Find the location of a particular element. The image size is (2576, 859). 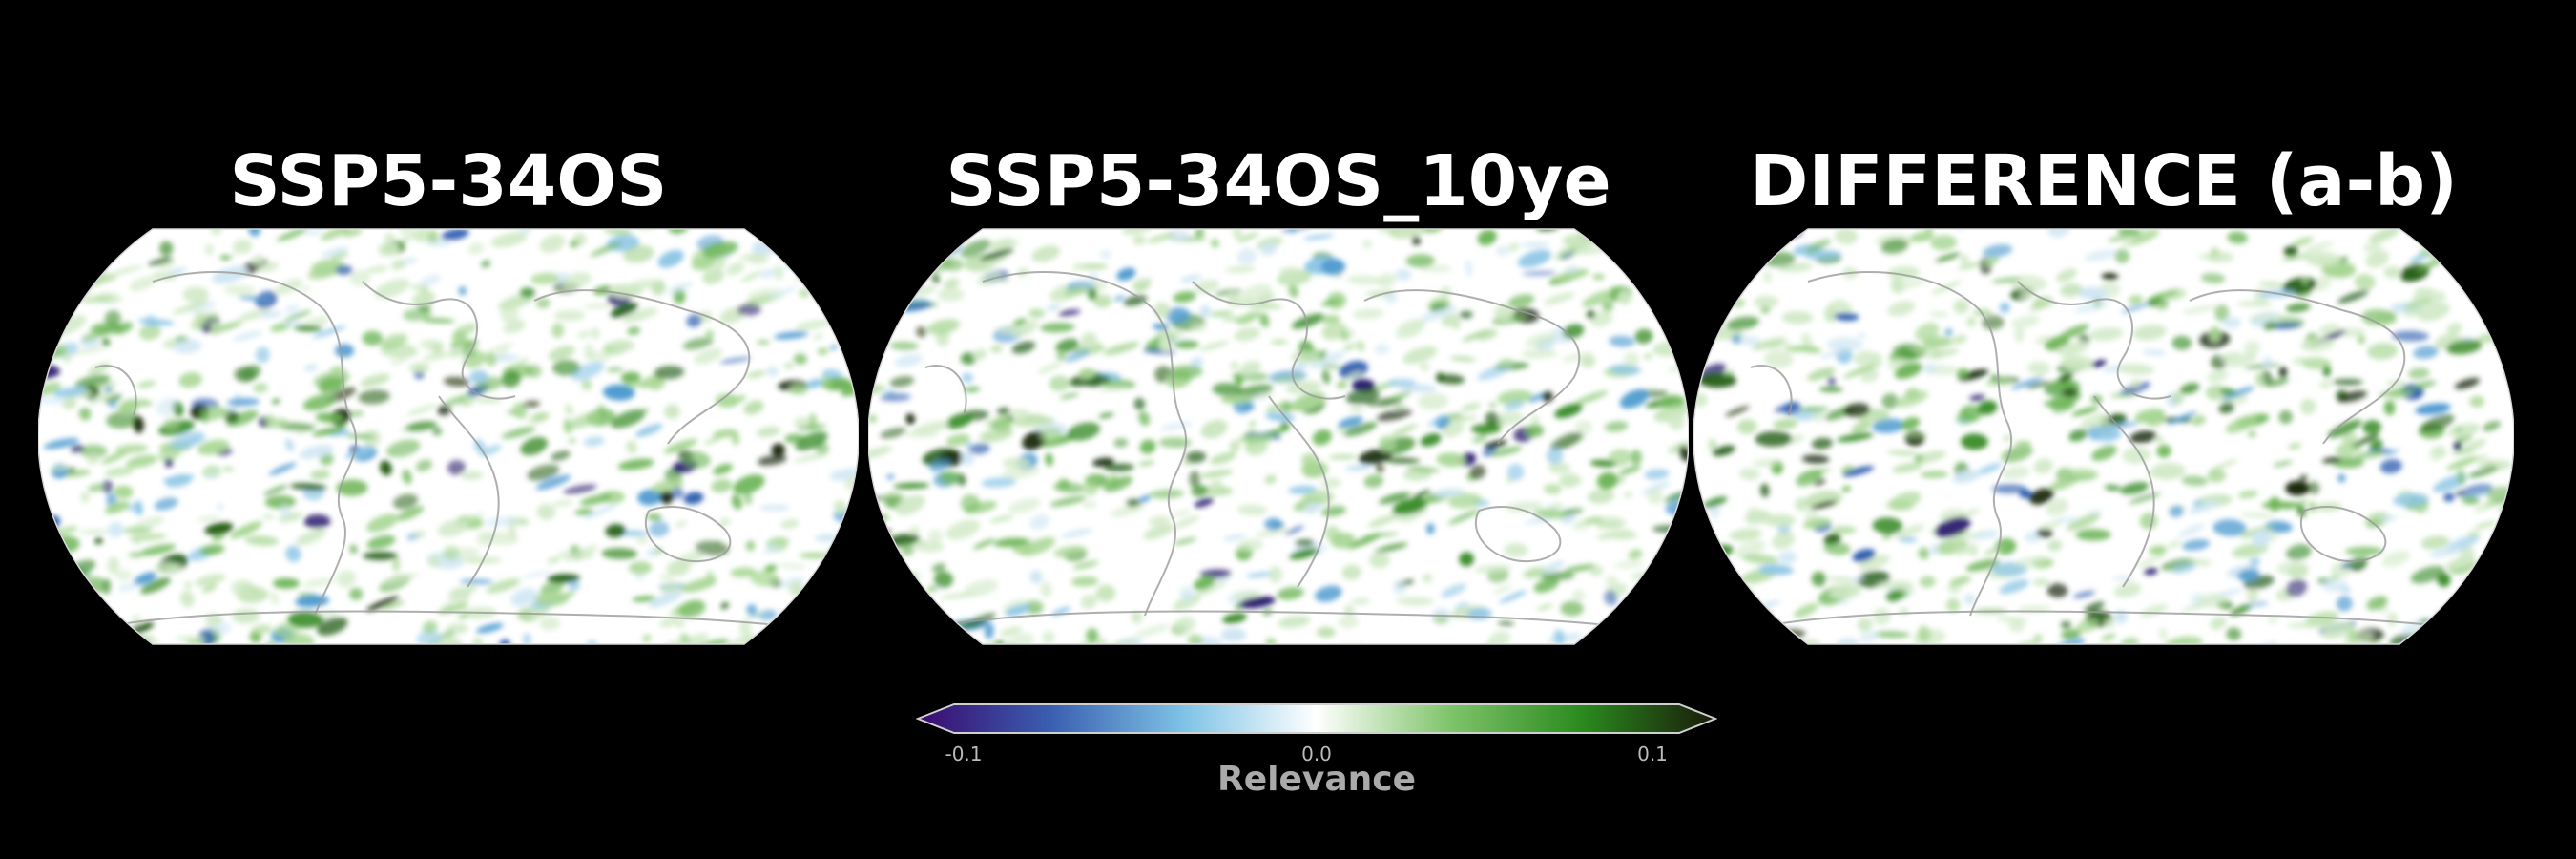

panel-a-title: SSP5-34OS is located at coordinates (448, 181).